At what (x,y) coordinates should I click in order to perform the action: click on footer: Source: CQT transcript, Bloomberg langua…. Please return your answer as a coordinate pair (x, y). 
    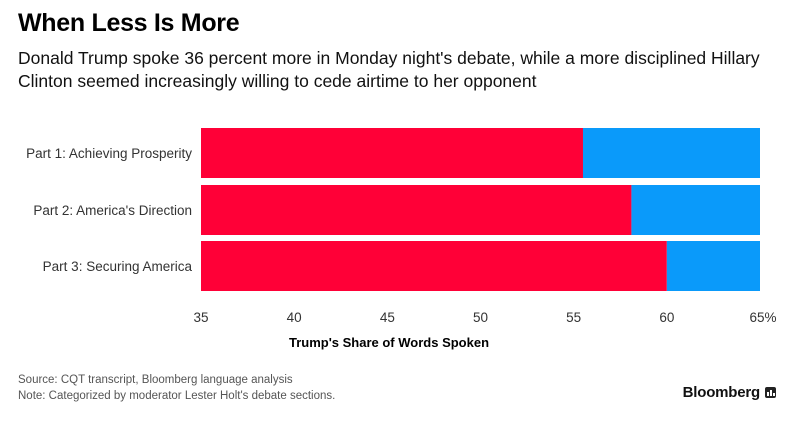
    Looking at the image, I should click on (176, 388).